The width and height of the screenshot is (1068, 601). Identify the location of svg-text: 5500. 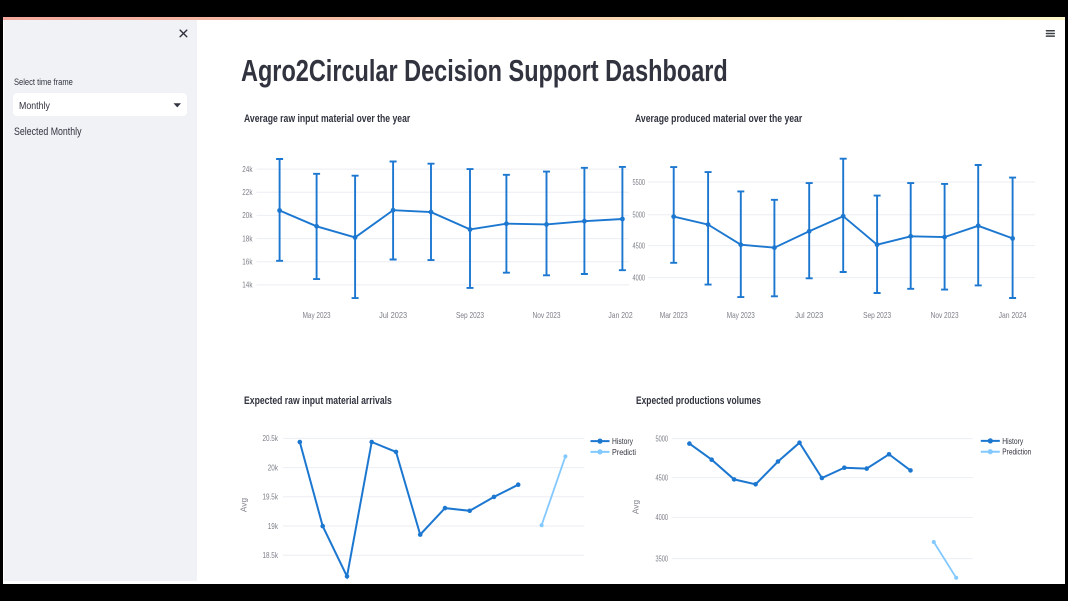
(639, 182).